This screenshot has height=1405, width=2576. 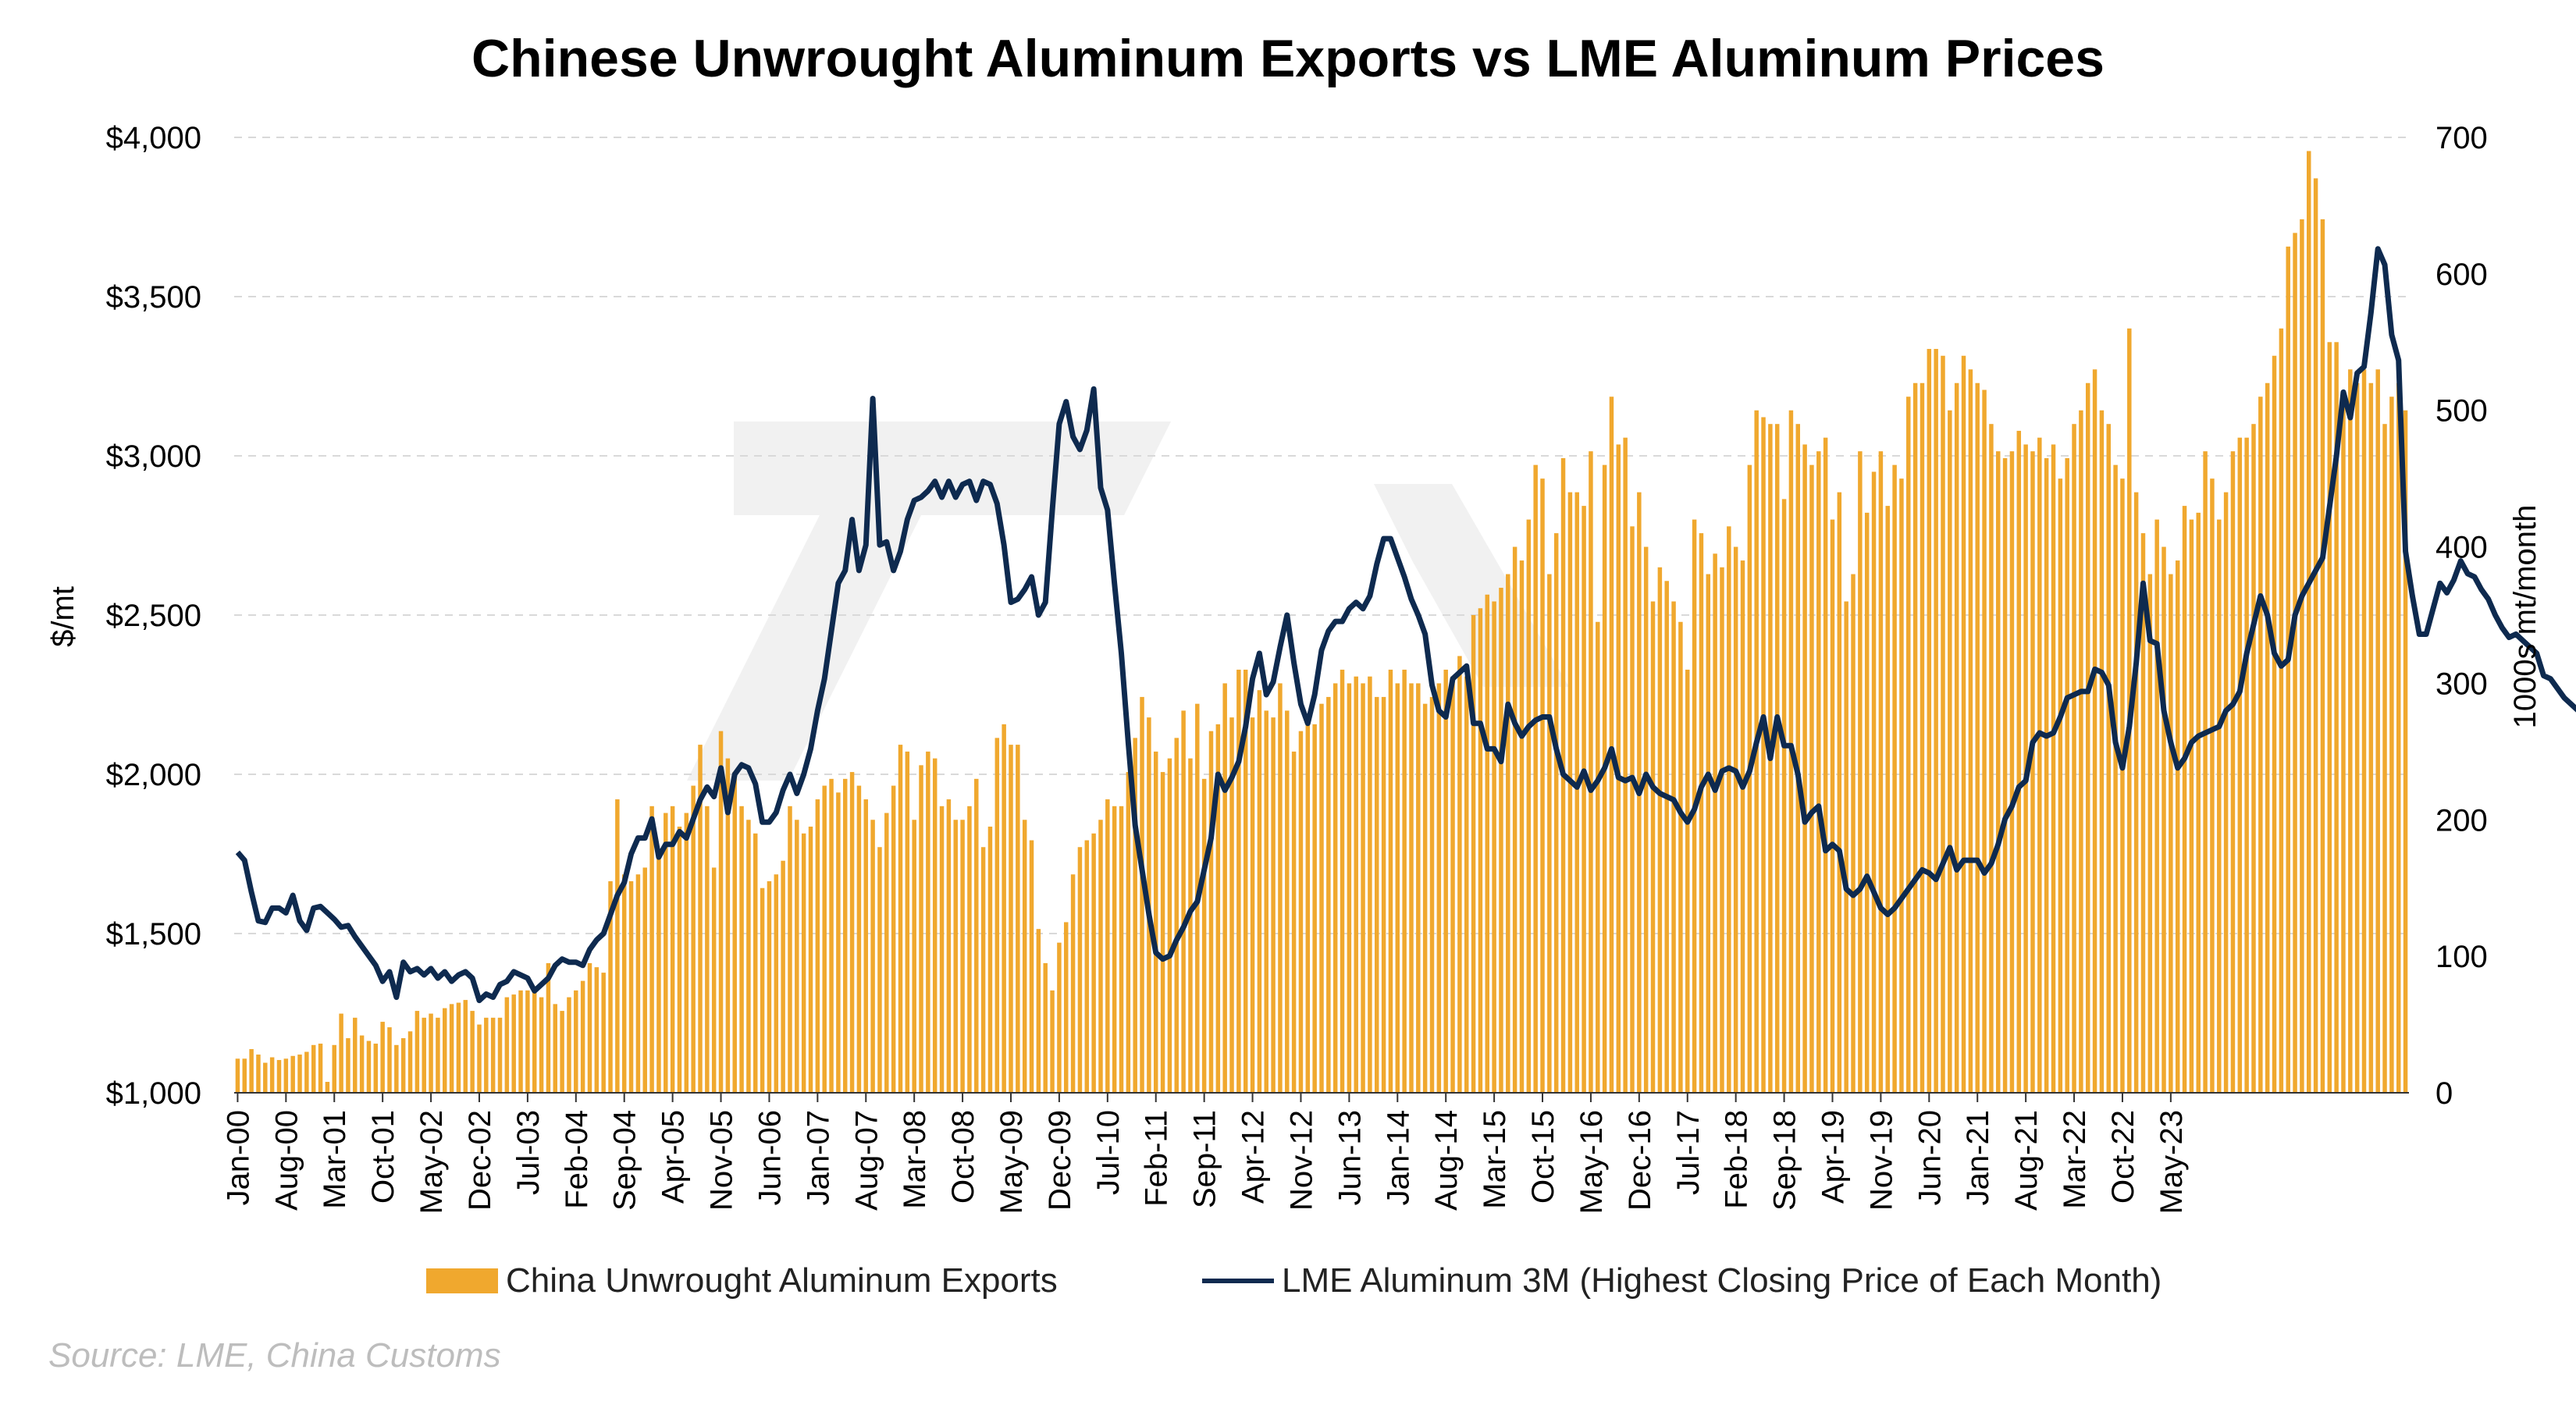 I want to click on x-tick-label: Sep-04, so click(x=625, y=1160).